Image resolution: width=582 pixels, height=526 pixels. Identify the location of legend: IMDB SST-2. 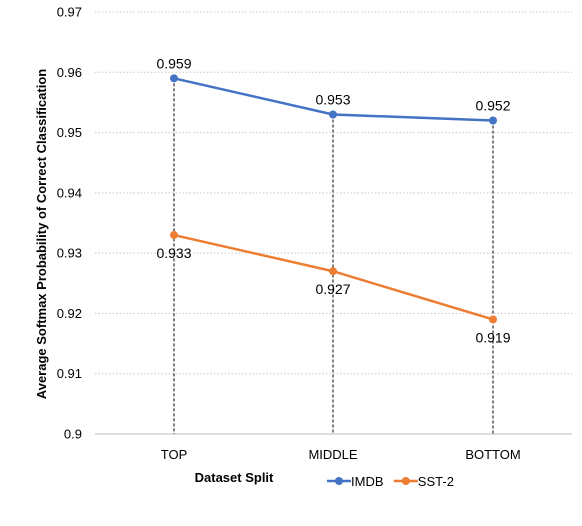
(390, 481).